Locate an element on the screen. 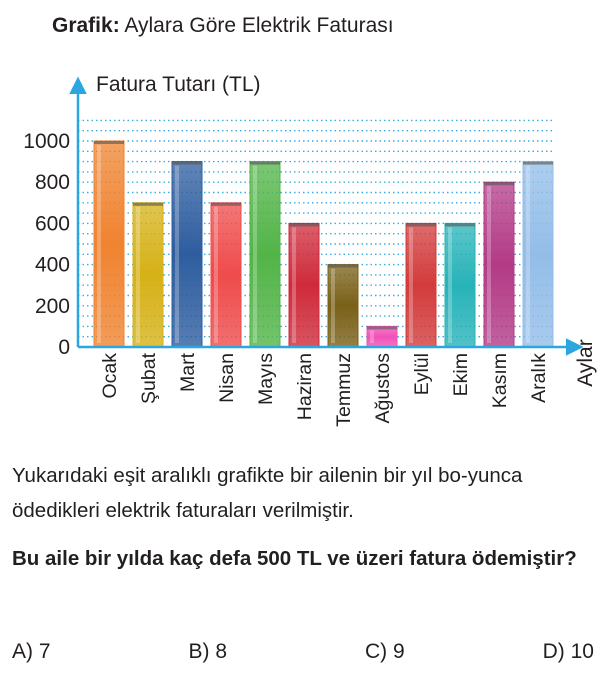 The width and height of the screenshot is (603, 683). category-label: Kasım is located at coordinates (500, 380).